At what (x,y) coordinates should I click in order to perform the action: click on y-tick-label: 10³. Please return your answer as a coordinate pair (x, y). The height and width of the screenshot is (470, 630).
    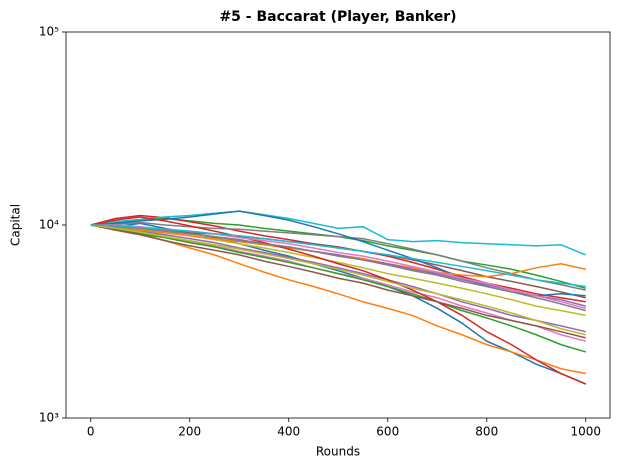
    Looking at the image, I should click on (49, 418).